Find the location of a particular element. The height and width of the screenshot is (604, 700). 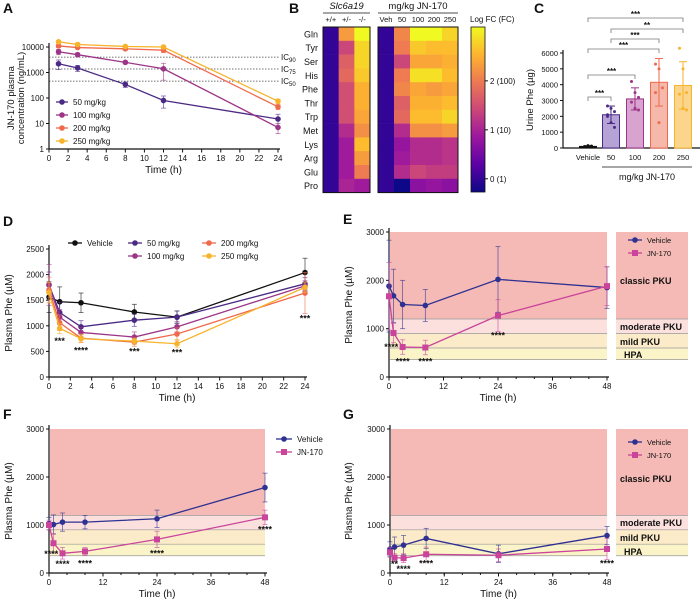

x-tick-label: 16 is located at coordinates (201, 158).